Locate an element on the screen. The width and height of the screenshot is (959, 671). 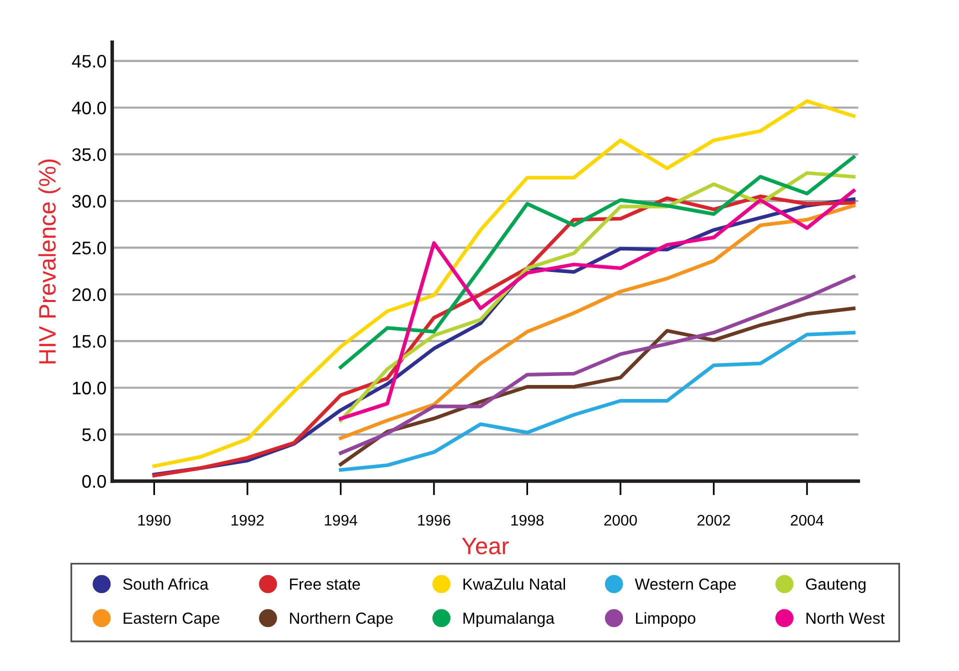
legend-label: KwaZulu Natal is located at coordinates (514, 584).